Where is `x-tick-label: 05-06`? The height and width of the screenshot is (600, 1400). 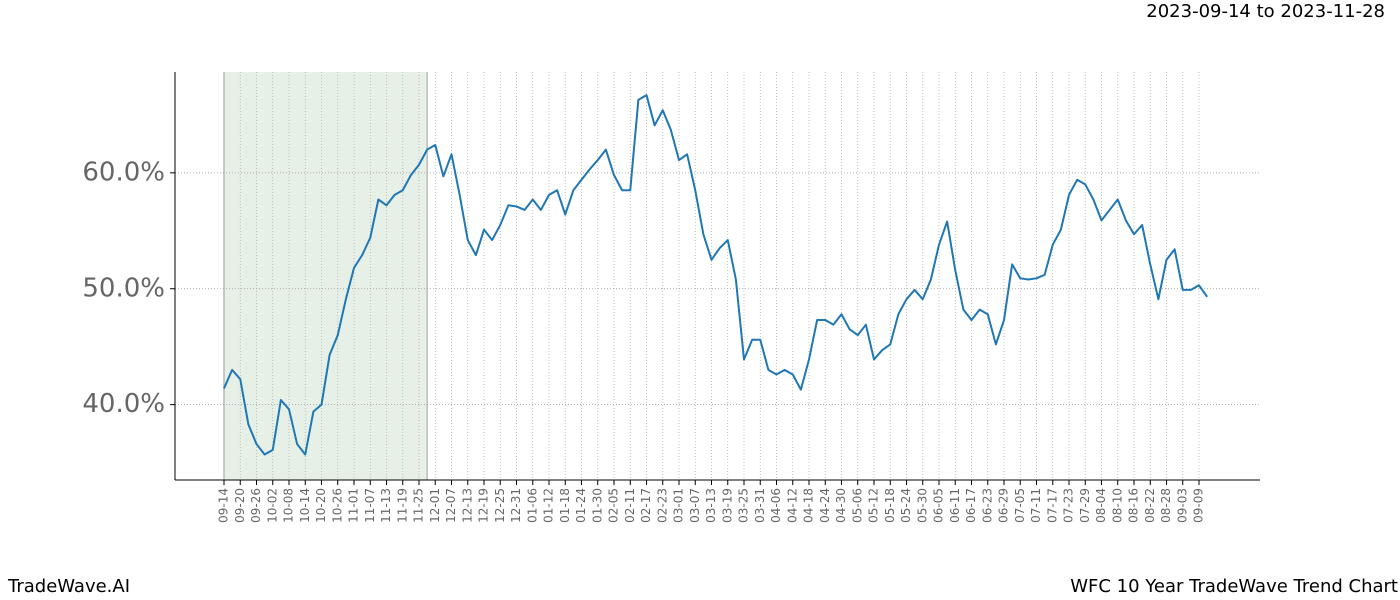
x-tick-label: 05-06 is located at coordinates (857, 505).